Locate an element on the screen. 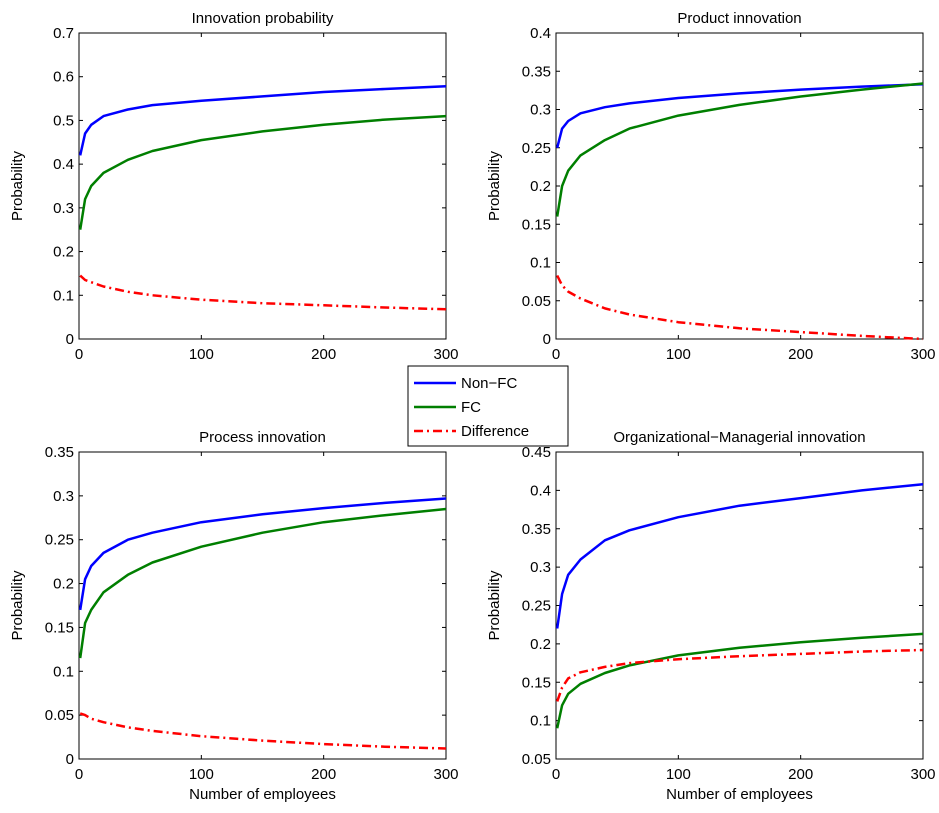 The width and height of the screenshot is (939, 813). legend-label: FC is located at coordinates (471, 407).